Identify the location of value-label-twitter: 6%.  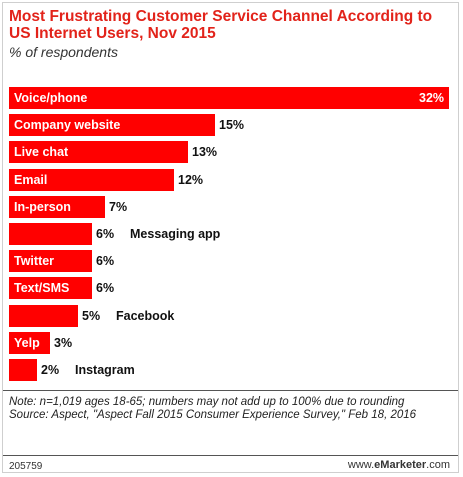
(105, 261).